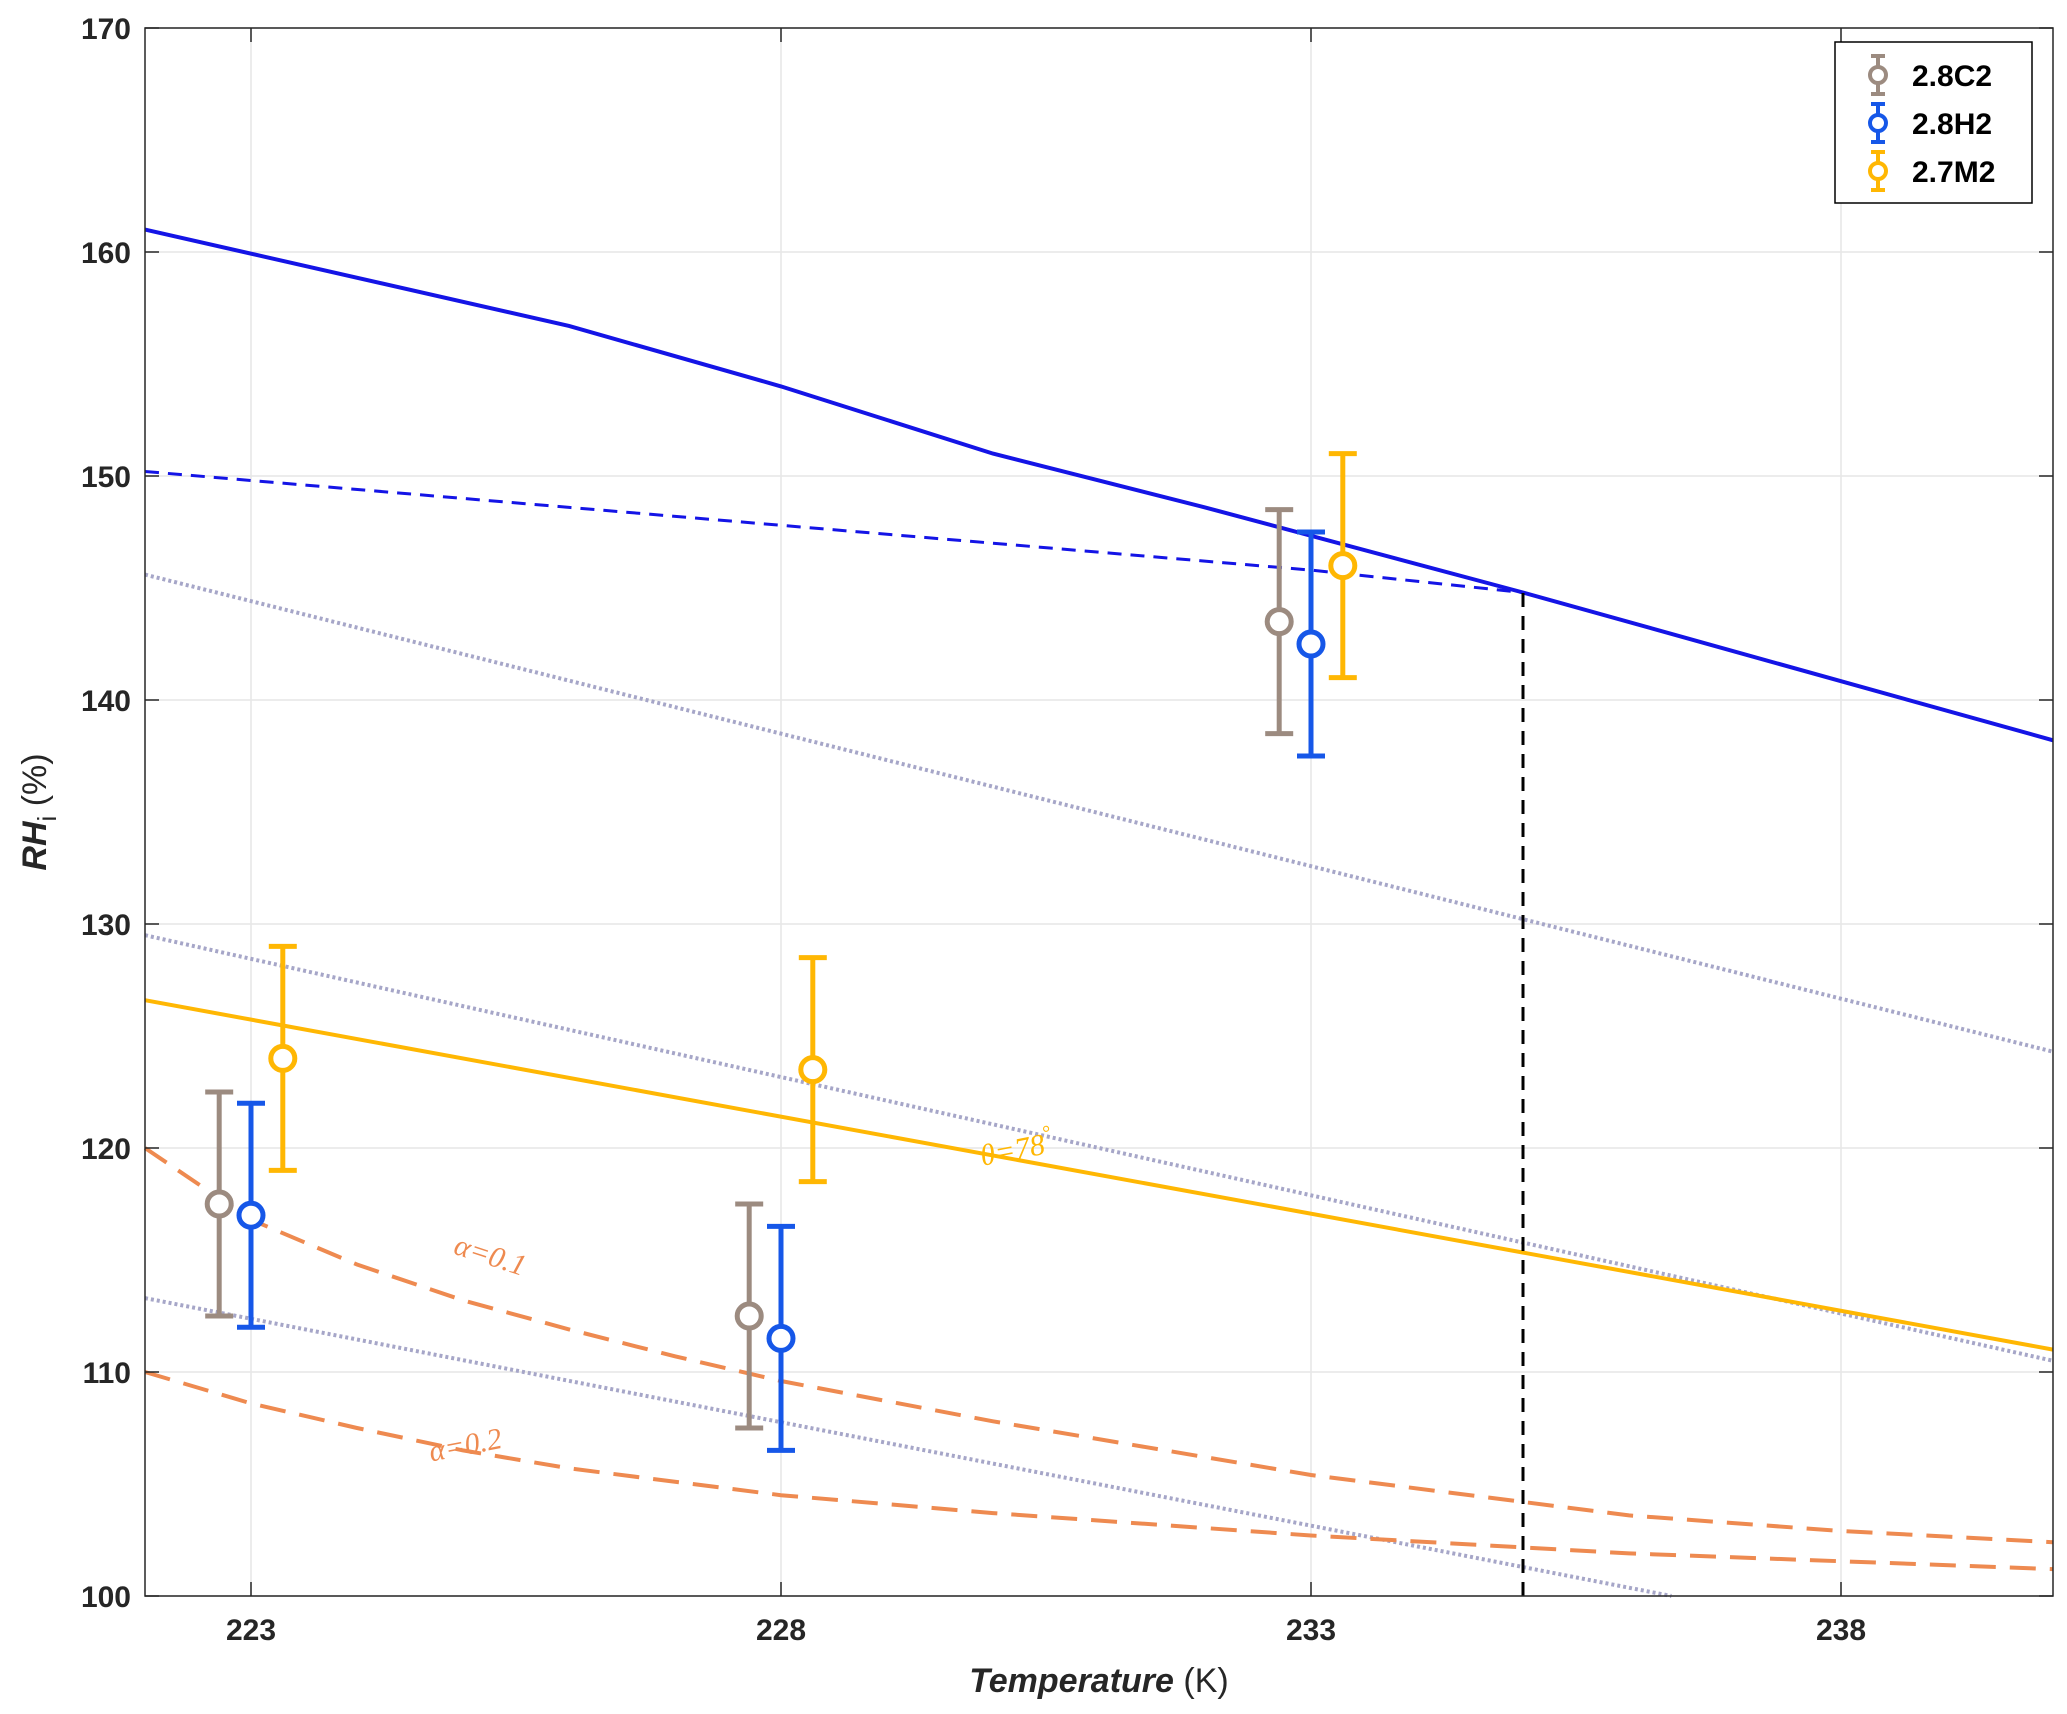  Describe the element at coordinates (106, 477) in the screenshot. I see `y-tick-label: 150` at that location.